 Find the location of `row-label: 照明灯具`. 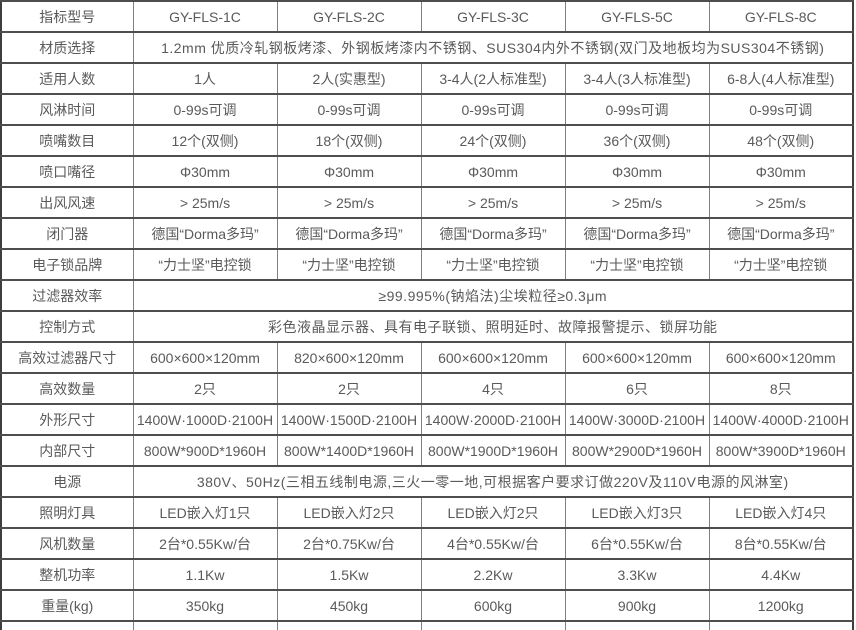

row-label: 照明灯具 is located at coordinates (67, 512).